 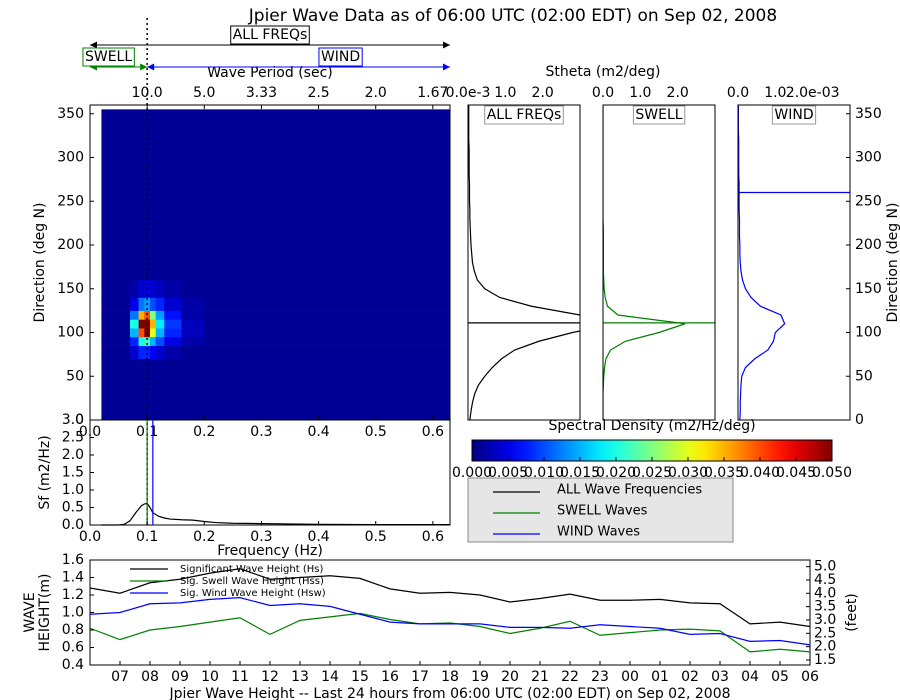 I want to click on legend-label: Sig. Wind Wave Height (Hsw), so click(x=253, y=593).